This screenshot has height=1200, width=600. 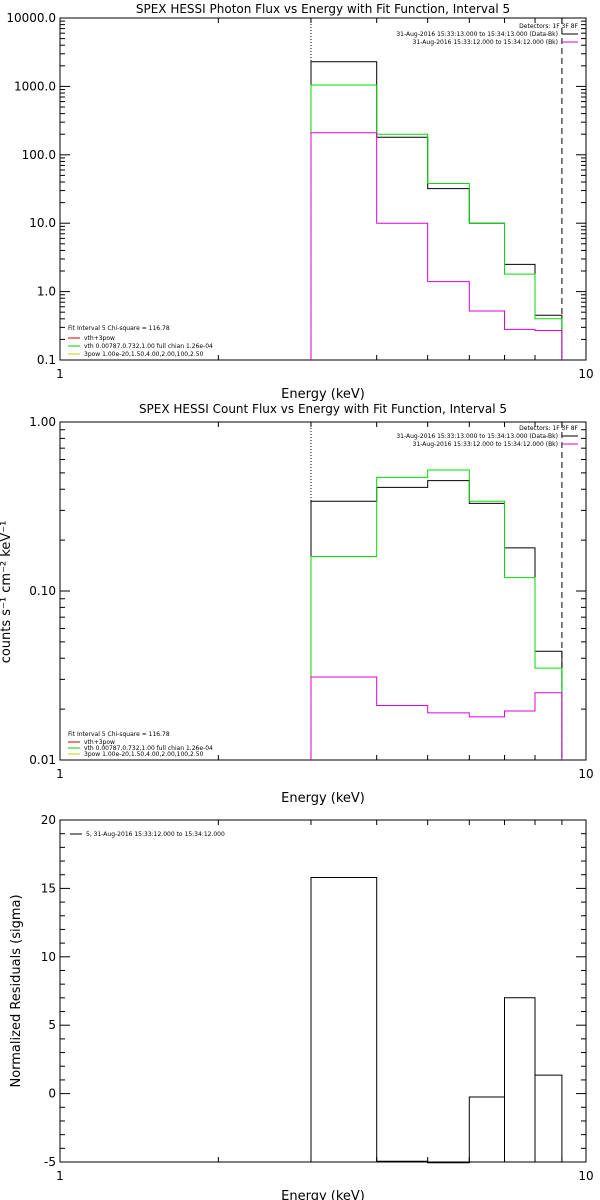 I want to click on y-tick-label: 10000.0, so click(x=31, y=18).